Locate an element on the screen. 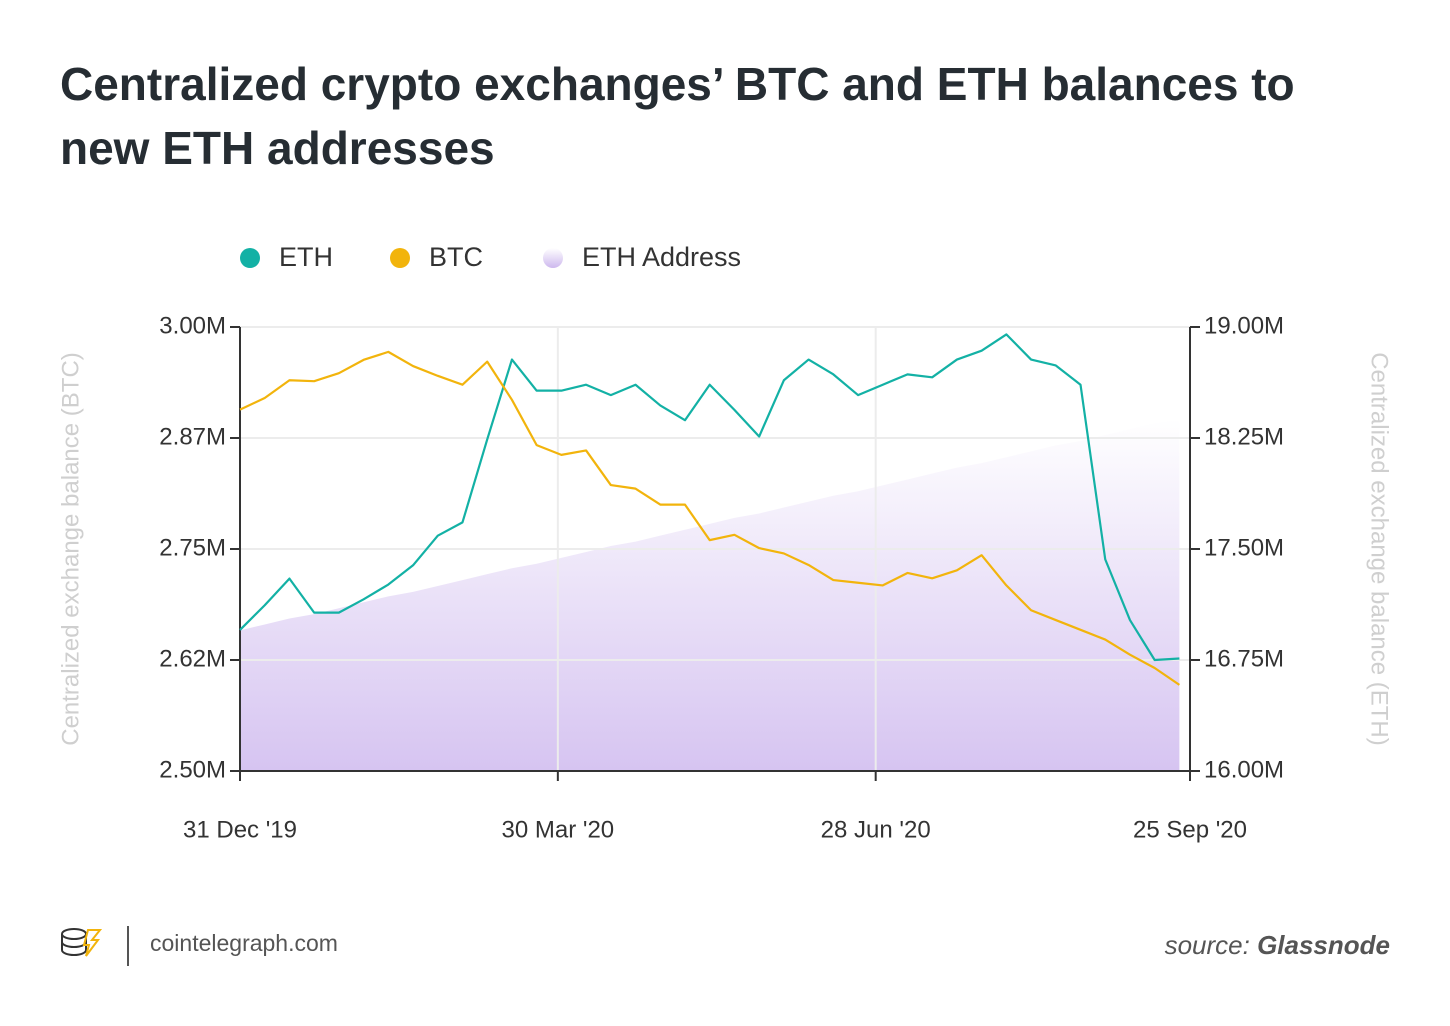 Image resolution: width=1450 pixels, height=1026 pixels. x-tick-label: 28 Jun '20 is located at coordinates (876, 829).